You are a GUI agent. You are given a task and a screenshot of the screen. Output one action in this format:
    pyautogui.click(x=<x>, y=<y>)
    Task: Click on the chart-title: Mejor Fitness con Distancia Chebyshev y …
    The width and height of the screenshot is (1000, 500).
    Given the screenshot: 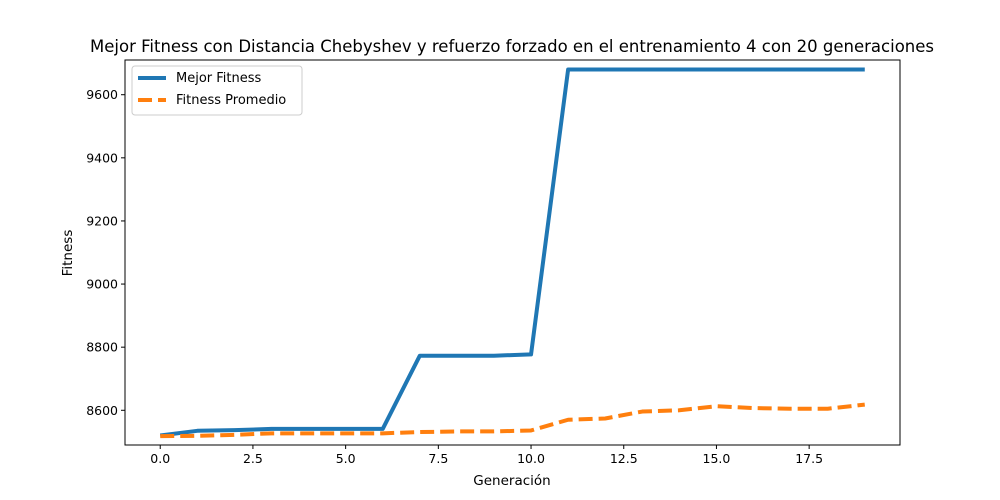 What is the action you would take?
    pyautogui.click(x=512, y=46)
    